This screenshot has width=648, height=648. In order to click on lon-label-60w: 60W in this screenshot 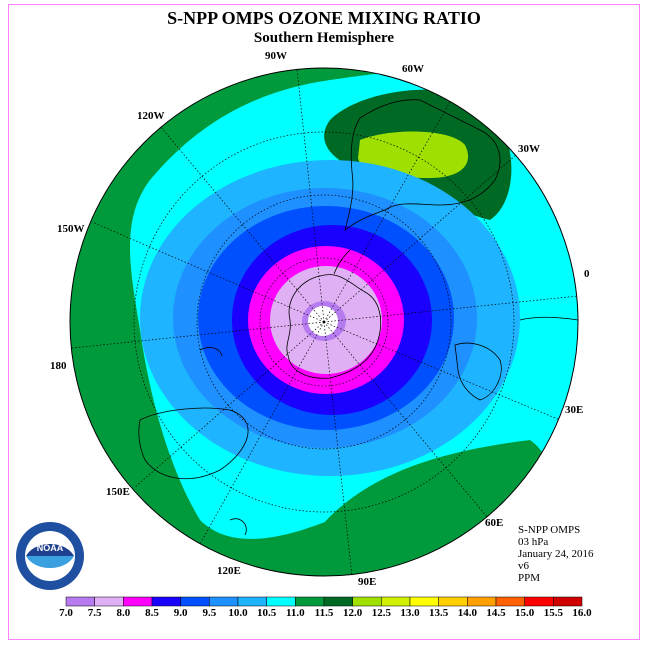, I will do `click(413, 69)`.